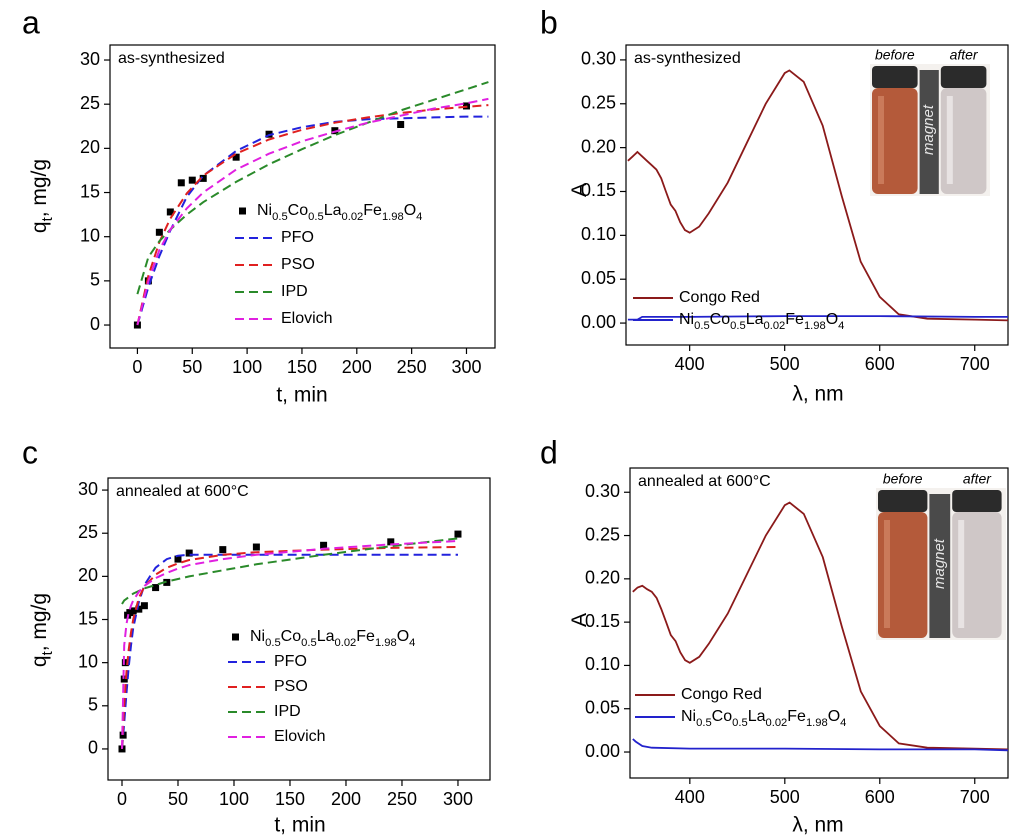 The height and width of the screenshot is (837, 1016). I want to click on y-axis-label-part: A, so click(579, 190).